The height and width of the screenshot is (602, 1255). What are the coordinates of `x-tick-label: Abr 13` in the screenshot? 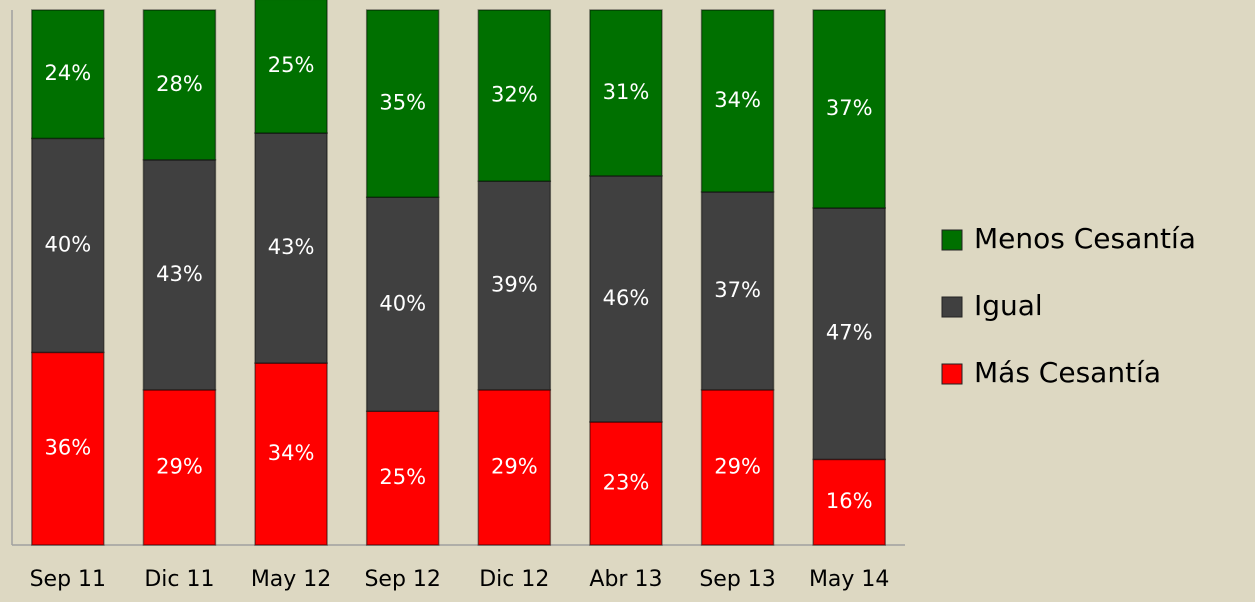 It's located at (625, 579).